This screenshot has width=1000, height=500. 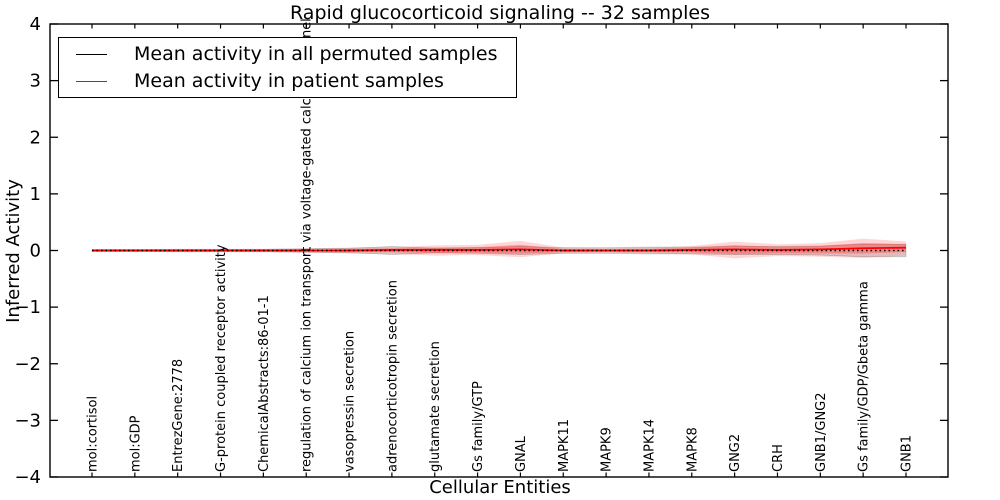 What do you see at coordinates (264, 383) in the screenshot?
I see `x-tick-label: ChemicalAbstracts:86-01-1` at bounding box center [264, 383].